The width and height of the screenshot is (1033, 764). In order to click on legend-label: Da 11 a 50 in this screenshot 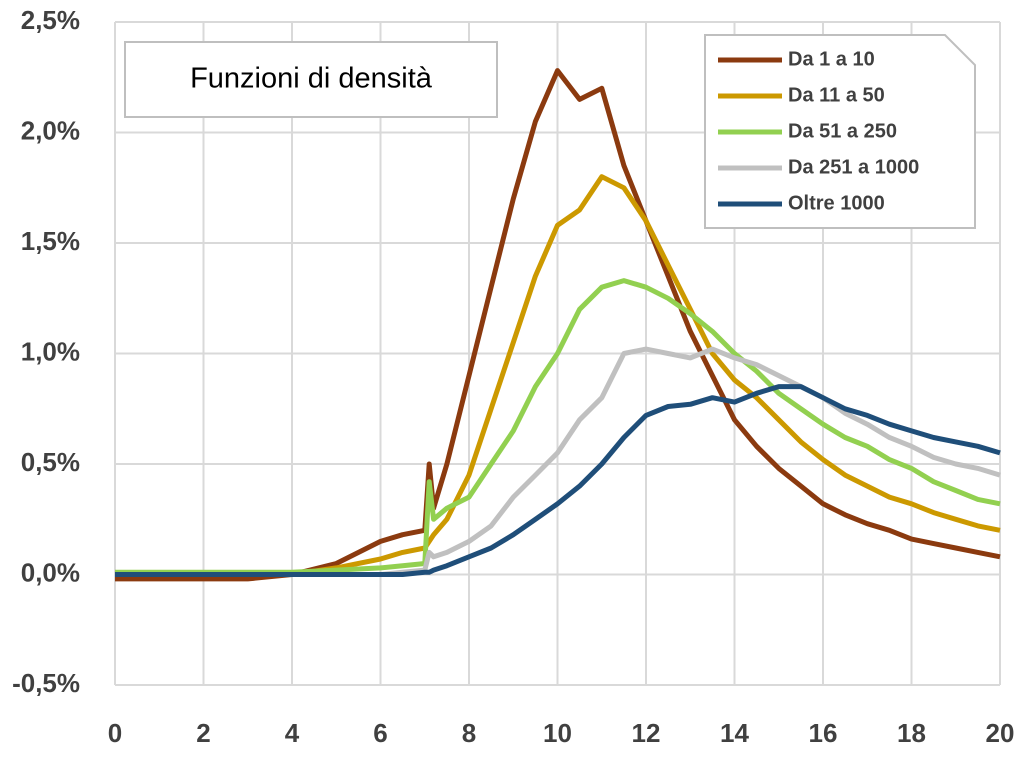, I will do `click(836, 95)`.